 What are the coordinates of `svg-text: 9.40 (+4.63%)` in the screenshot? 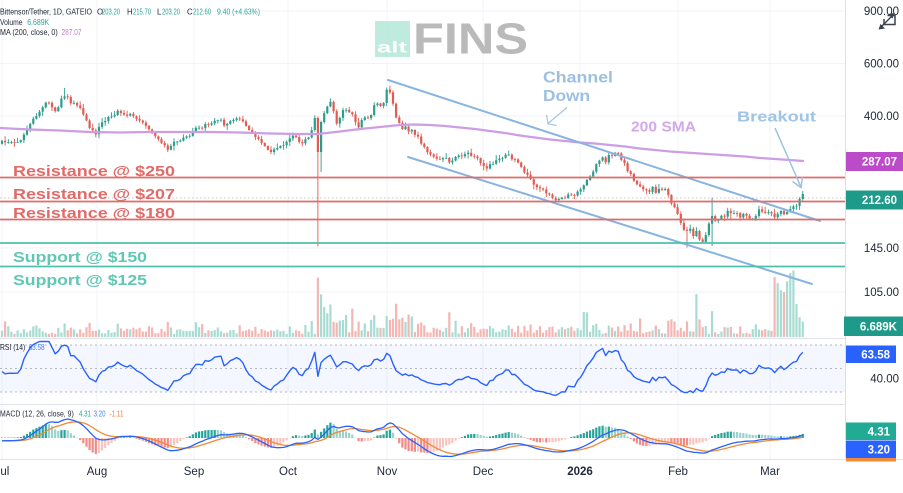 It's located at (238, 12).